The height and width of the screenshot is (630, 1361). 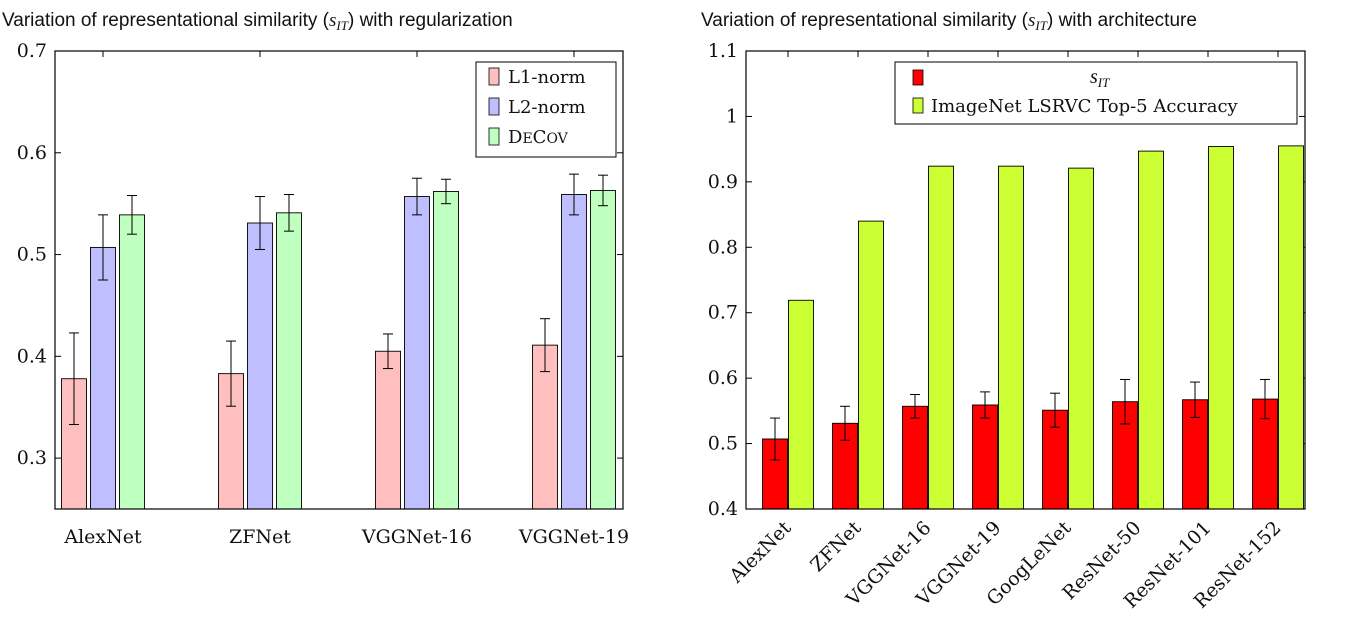 I want to click on legend-swatch-imagenet, so click(x=918, y=105).